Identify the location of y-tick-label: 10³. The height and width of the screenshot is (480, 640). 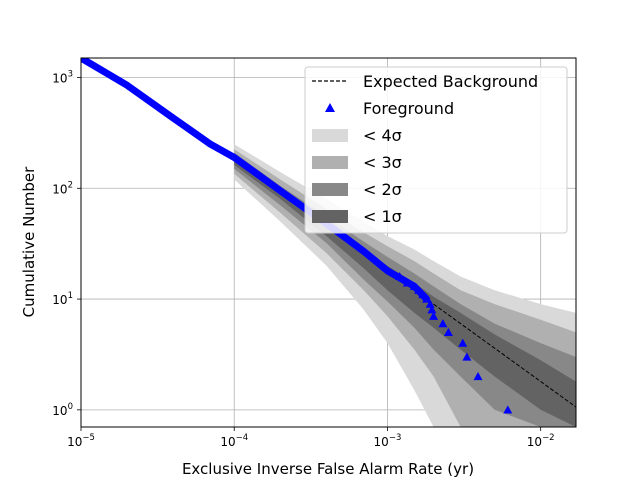
(62, 78).